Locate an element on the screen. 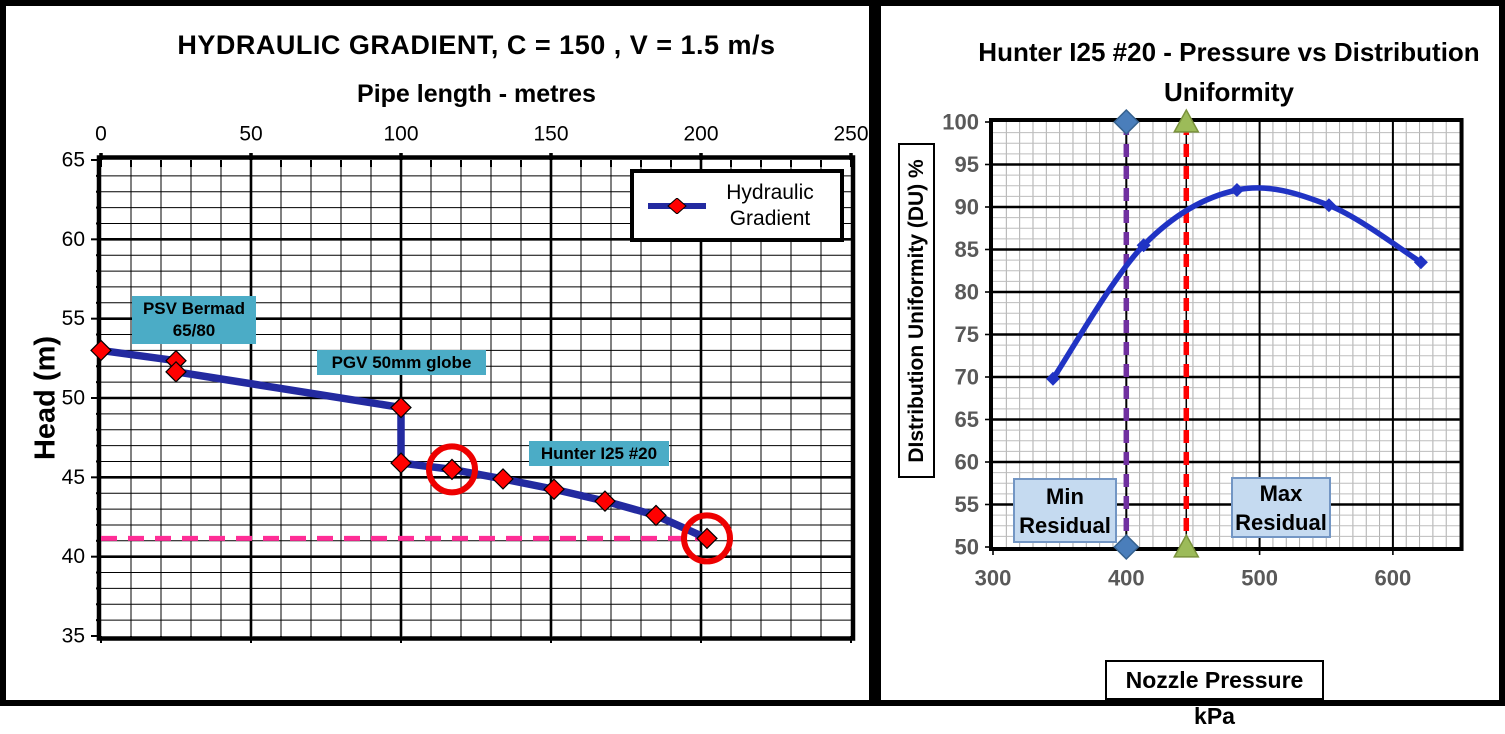  annotation-hunter-i25: Hunter I25 #20 is located at coordinates (599, 453).